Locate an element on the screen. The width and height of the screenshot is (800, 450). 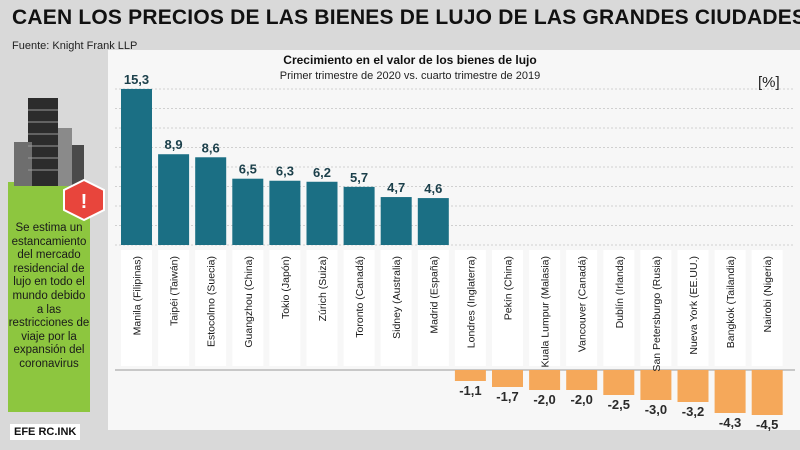
value-label: 6,2 is located at coordinates (322, 172).